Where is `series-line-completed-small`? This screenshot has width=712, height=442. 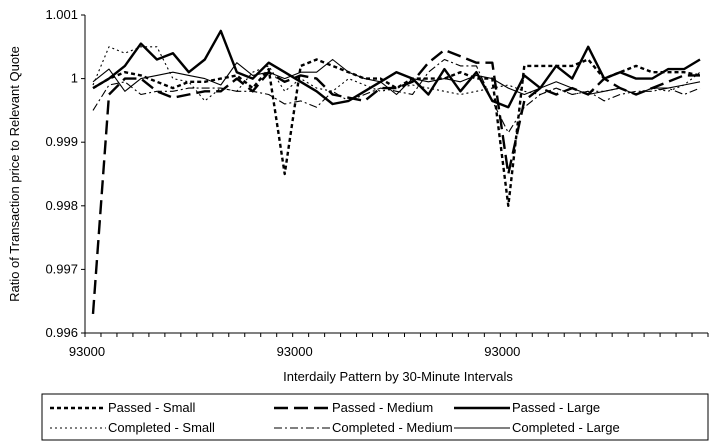 series-line-completed-small is located at coordinates (396, 74).